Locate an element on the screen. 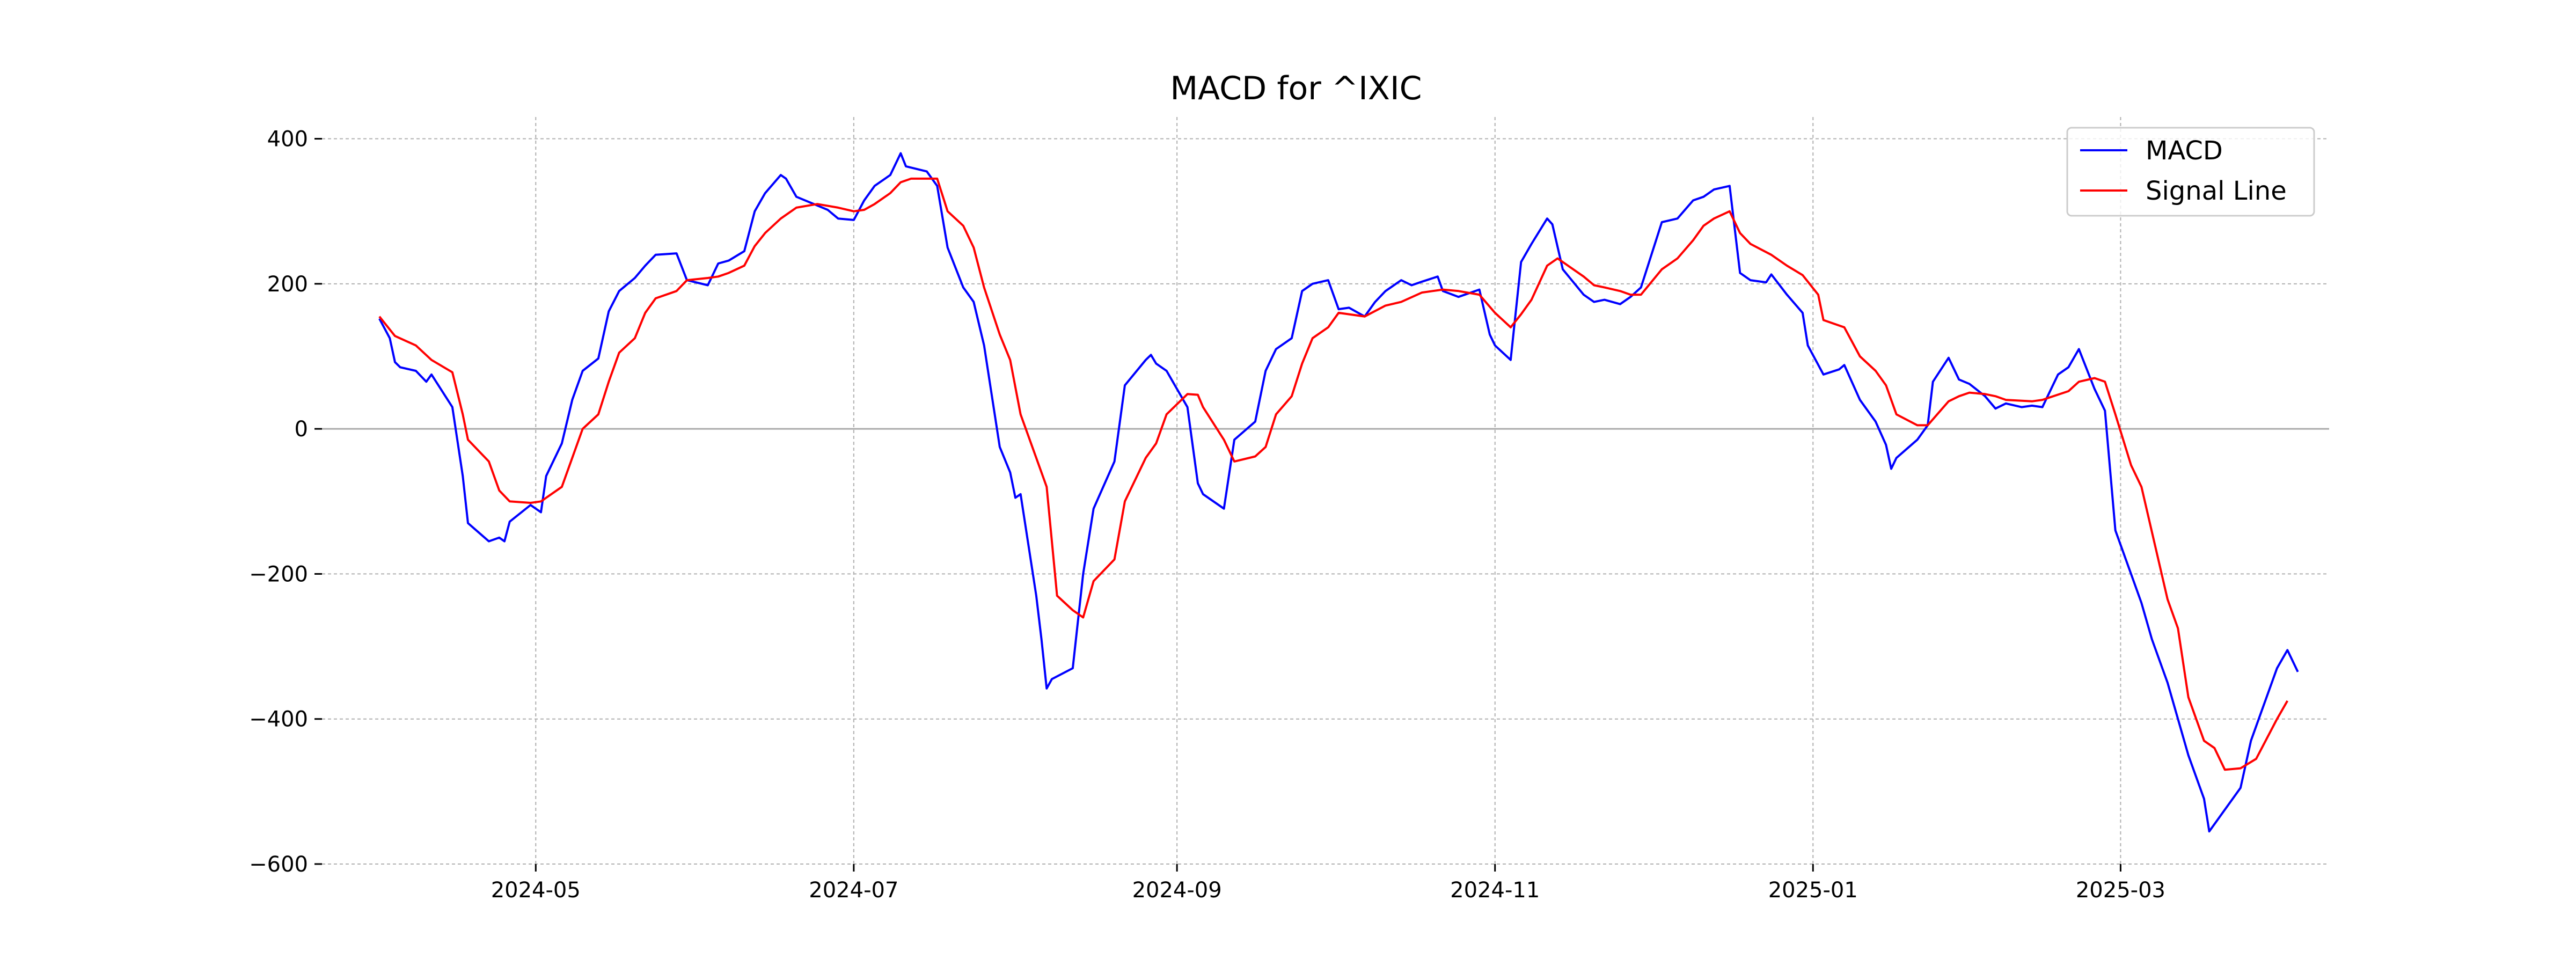 Image resolution: width=2576 pixels, height=966 pixels. legend-label-macd: MACD is located at coordinates (2184, 151).